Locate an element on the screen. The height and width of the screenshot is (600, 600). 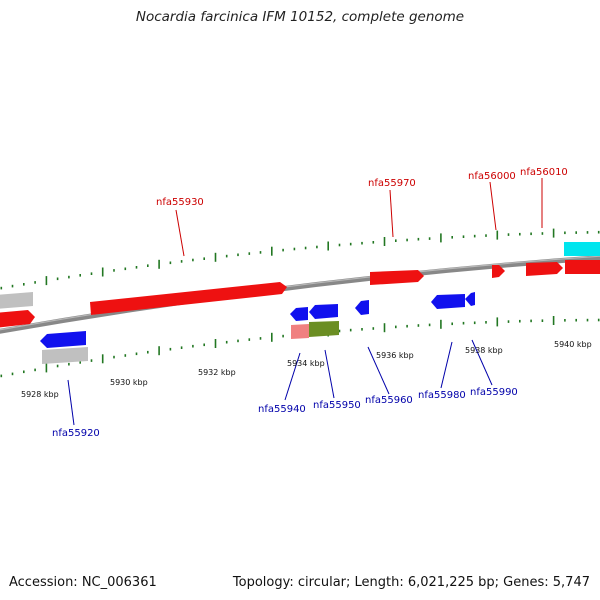
accession-text: Accession: NC_006361 is located at coordinates (83, 582).